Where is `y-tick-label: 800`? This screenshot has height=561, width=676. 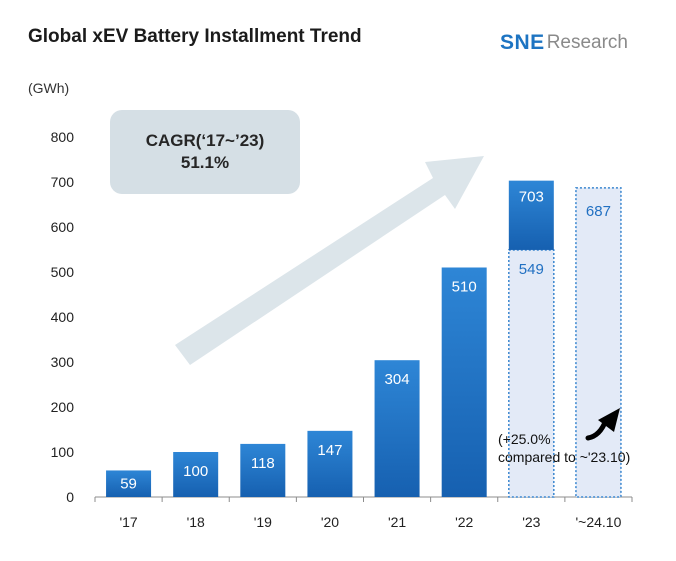
y-tick-label: 800 is located at coordinates (63, 137).